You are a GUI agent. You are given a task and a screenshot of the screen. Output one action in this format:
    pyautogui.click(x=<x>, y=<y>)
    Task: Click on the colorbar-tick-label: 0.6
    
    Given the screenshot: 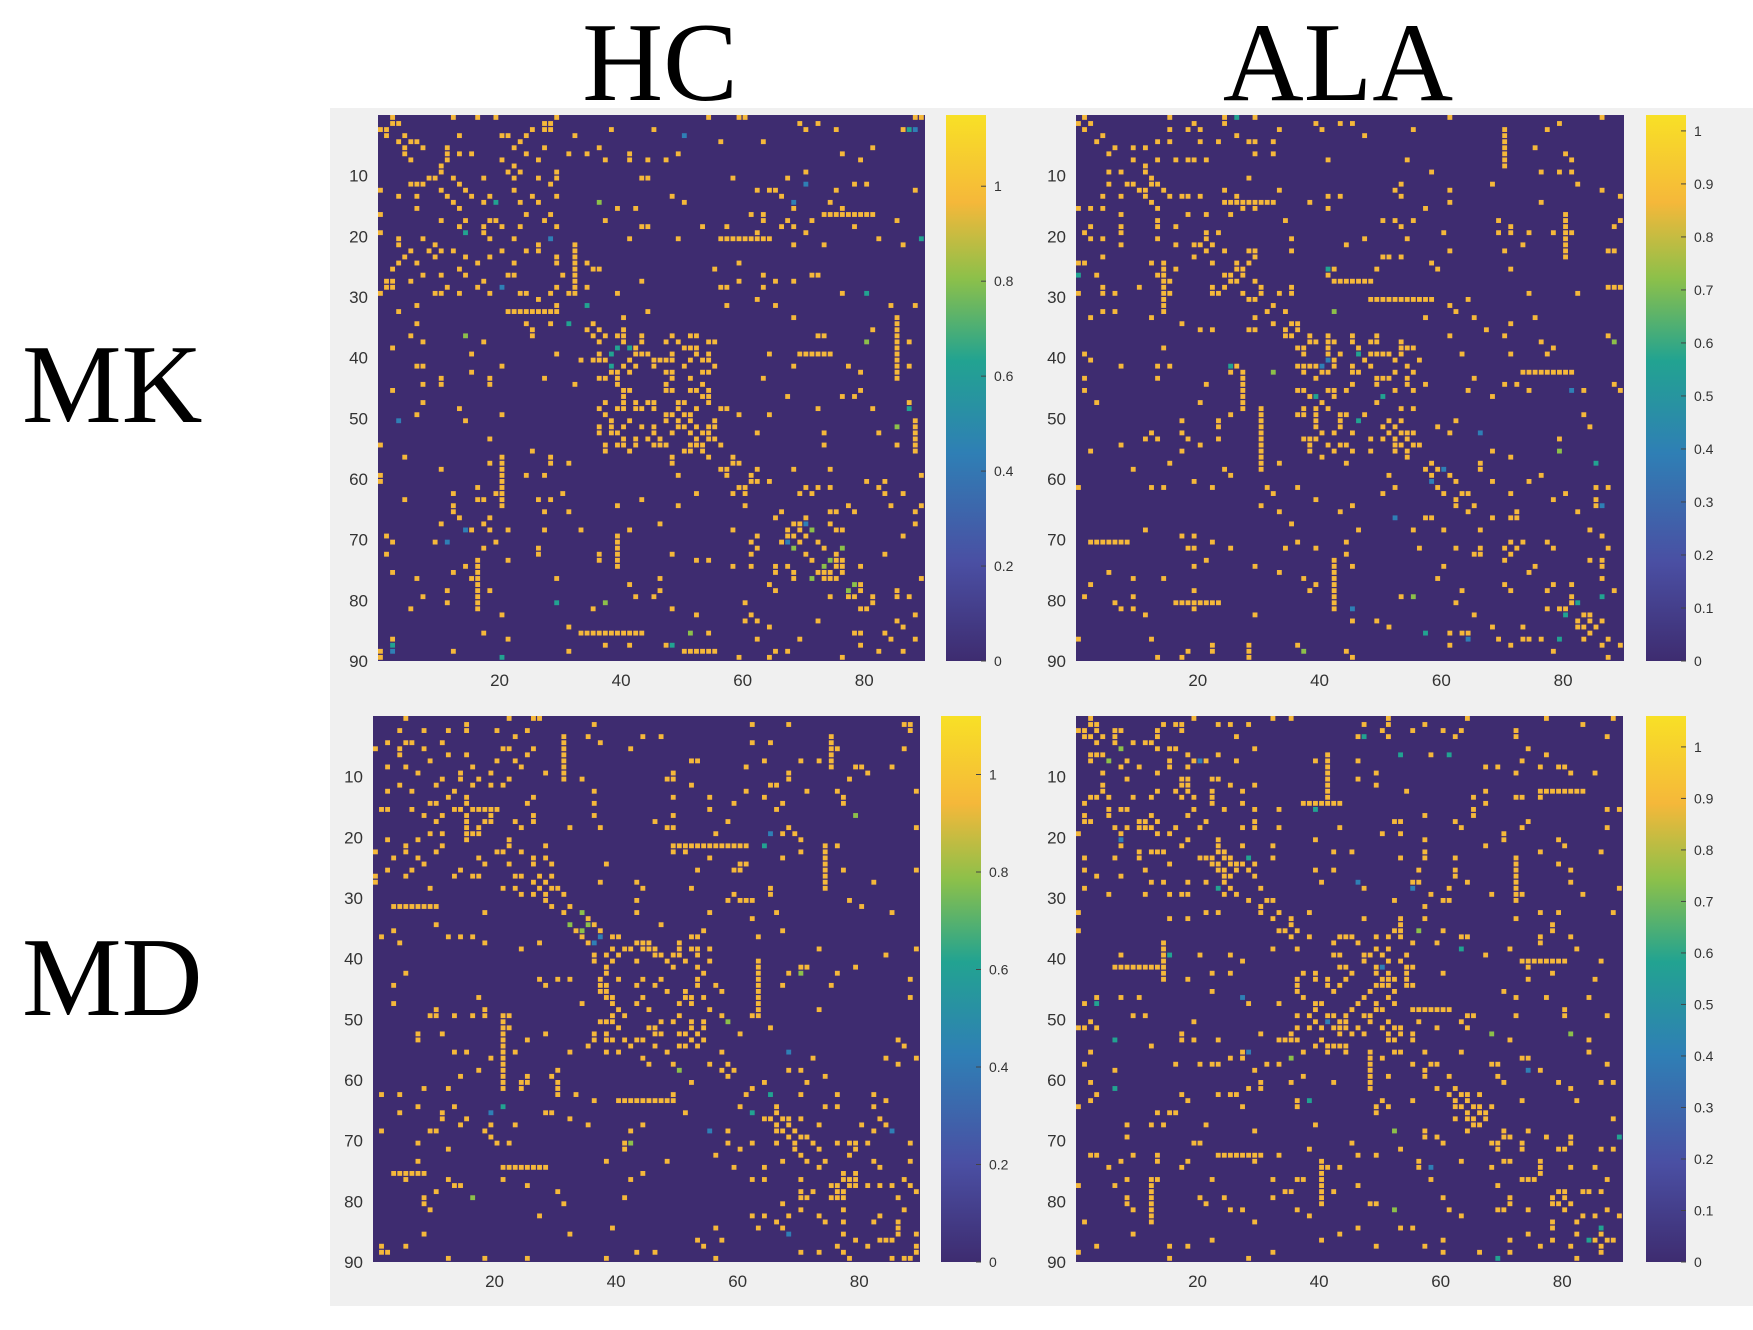 What is the action you would take?
    pyautogui.click(x=999, y=970)
    